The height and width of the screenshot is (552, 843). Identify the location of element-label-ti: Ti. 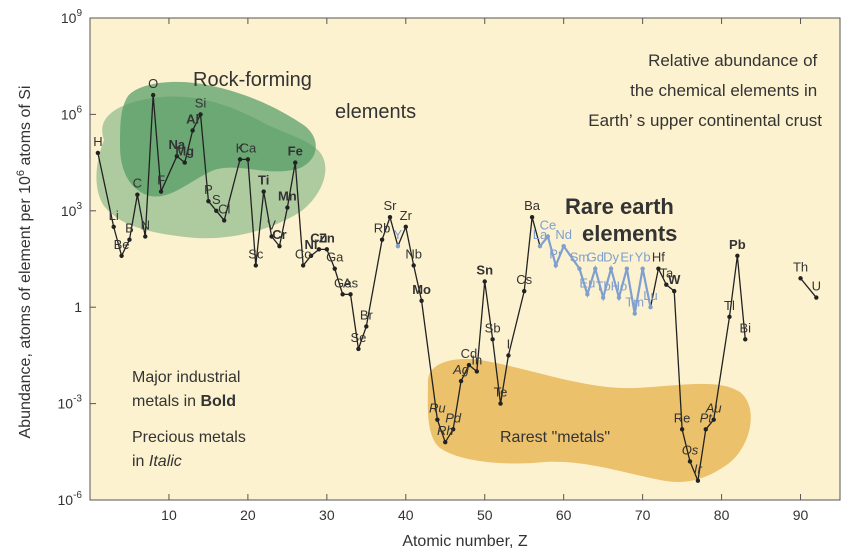
(263, 180).